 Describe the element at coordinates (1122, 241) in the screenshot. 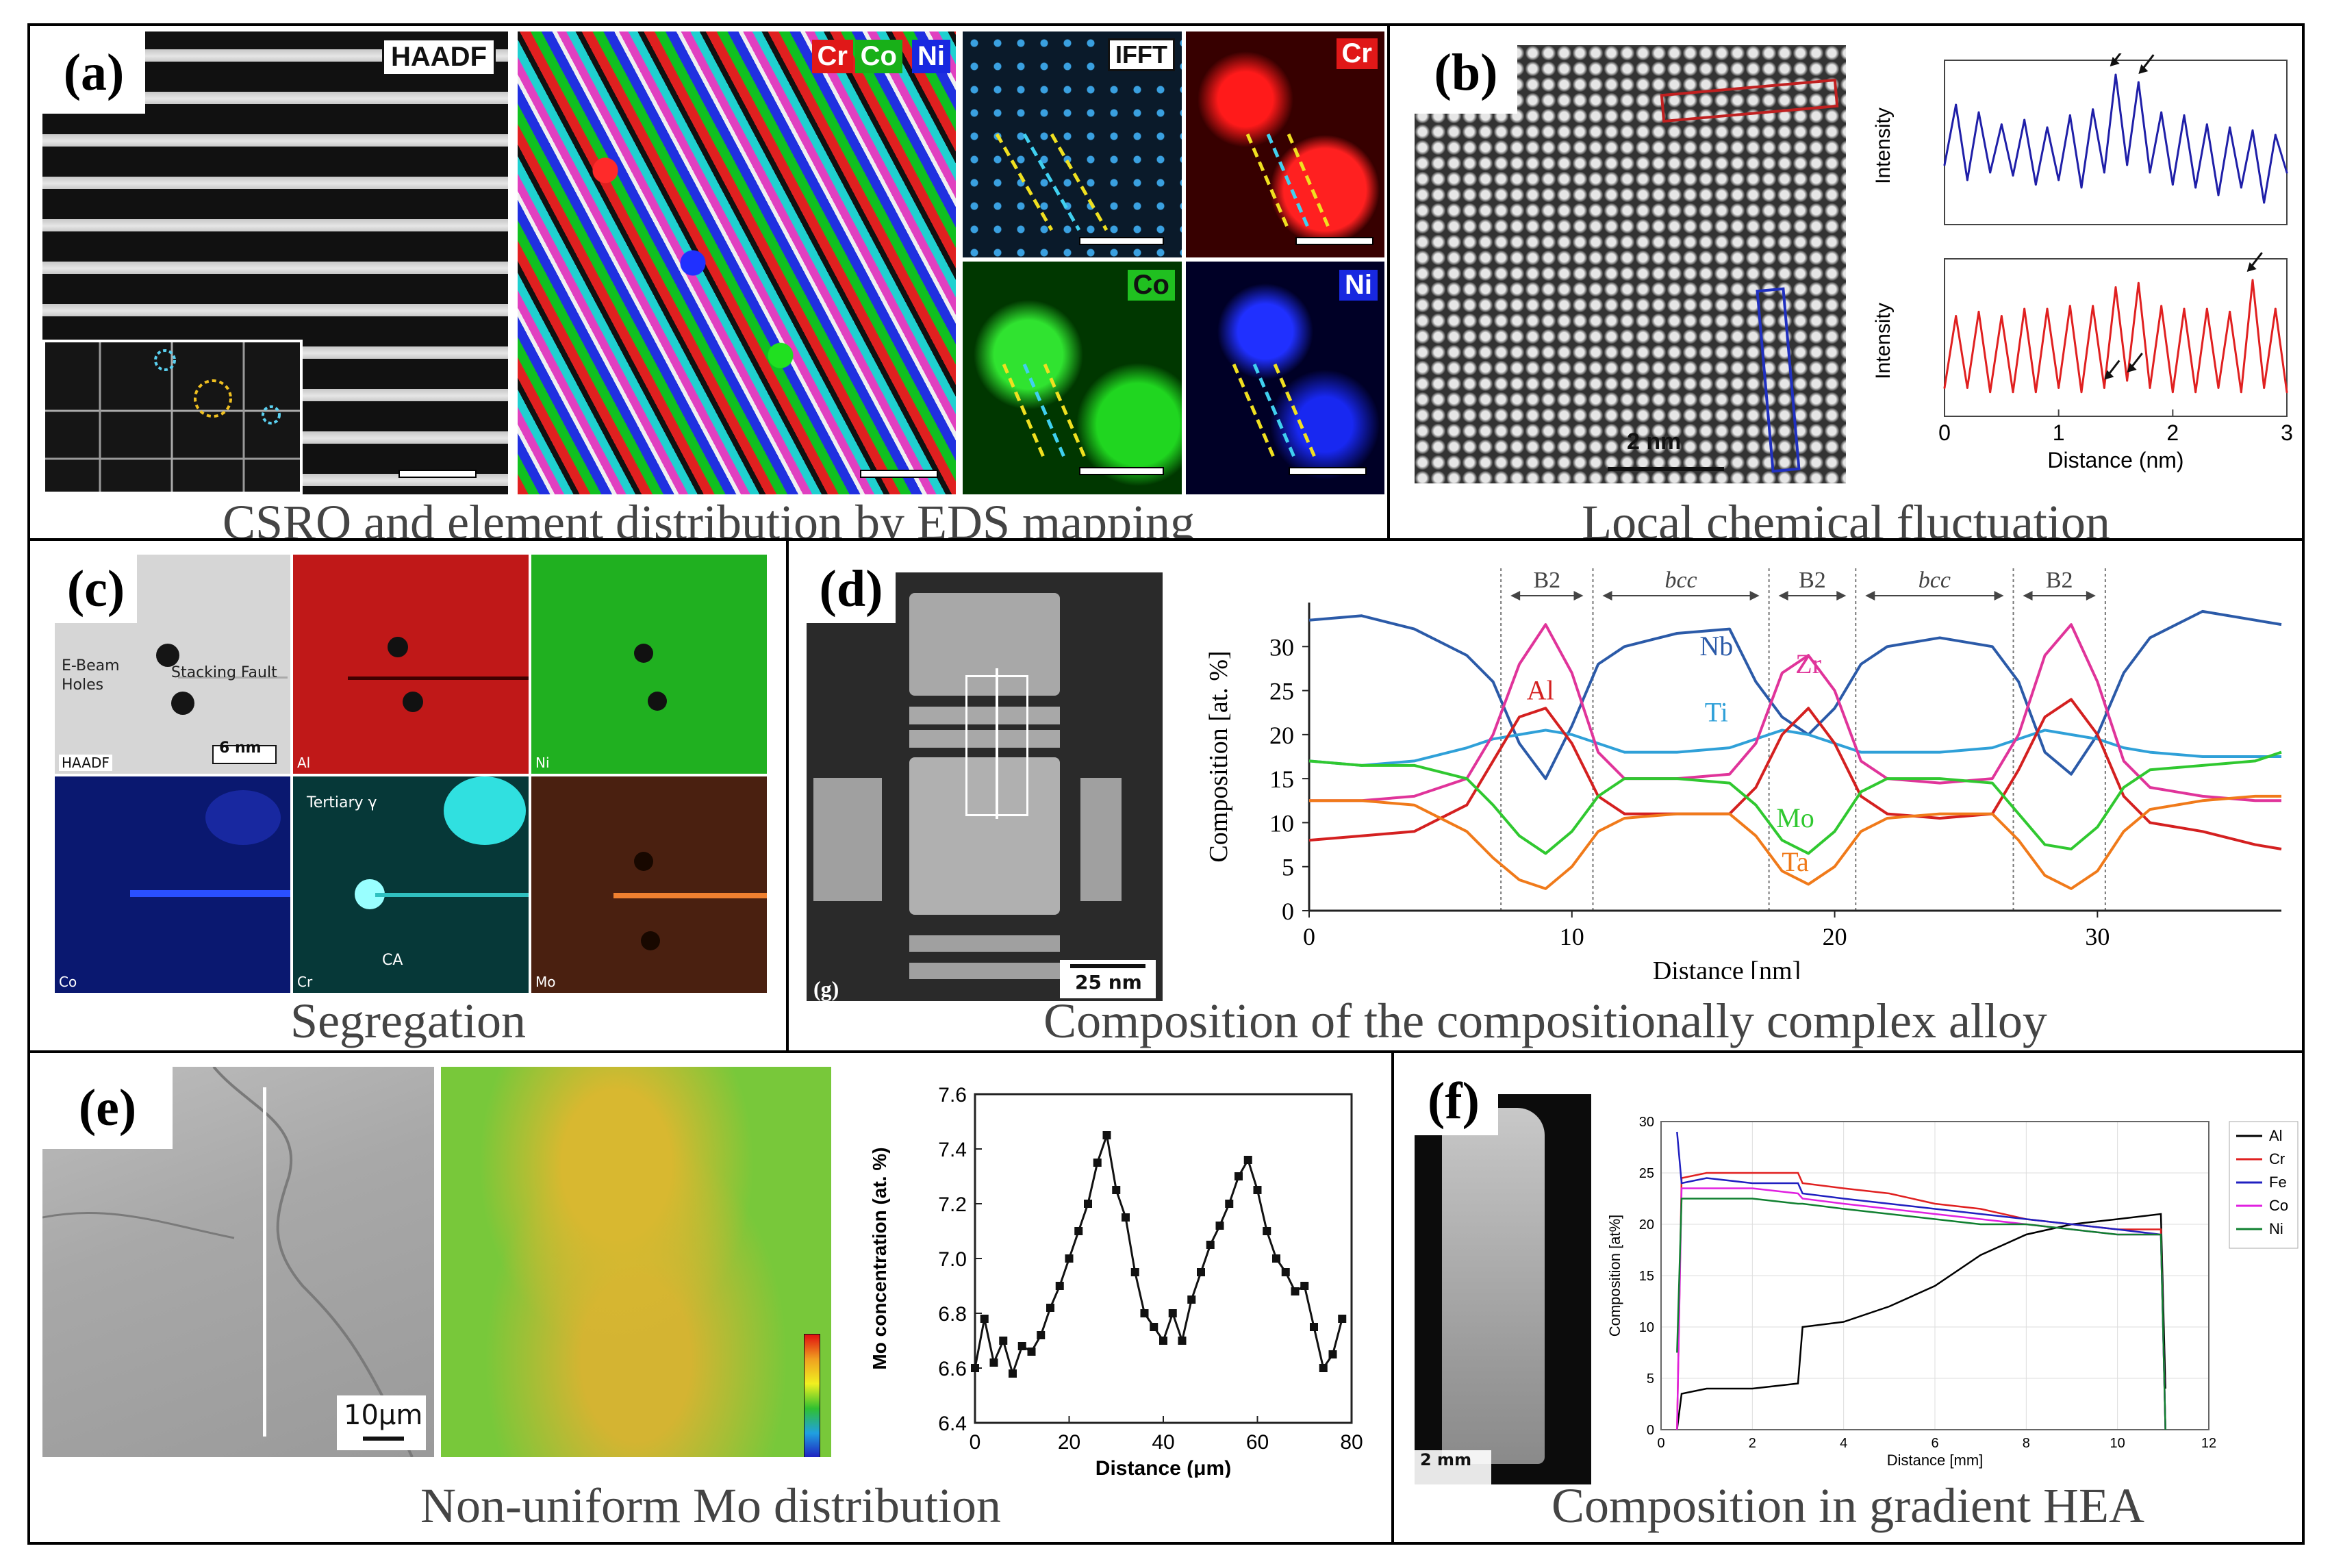

I see `ifft-scale-bar` at that location.